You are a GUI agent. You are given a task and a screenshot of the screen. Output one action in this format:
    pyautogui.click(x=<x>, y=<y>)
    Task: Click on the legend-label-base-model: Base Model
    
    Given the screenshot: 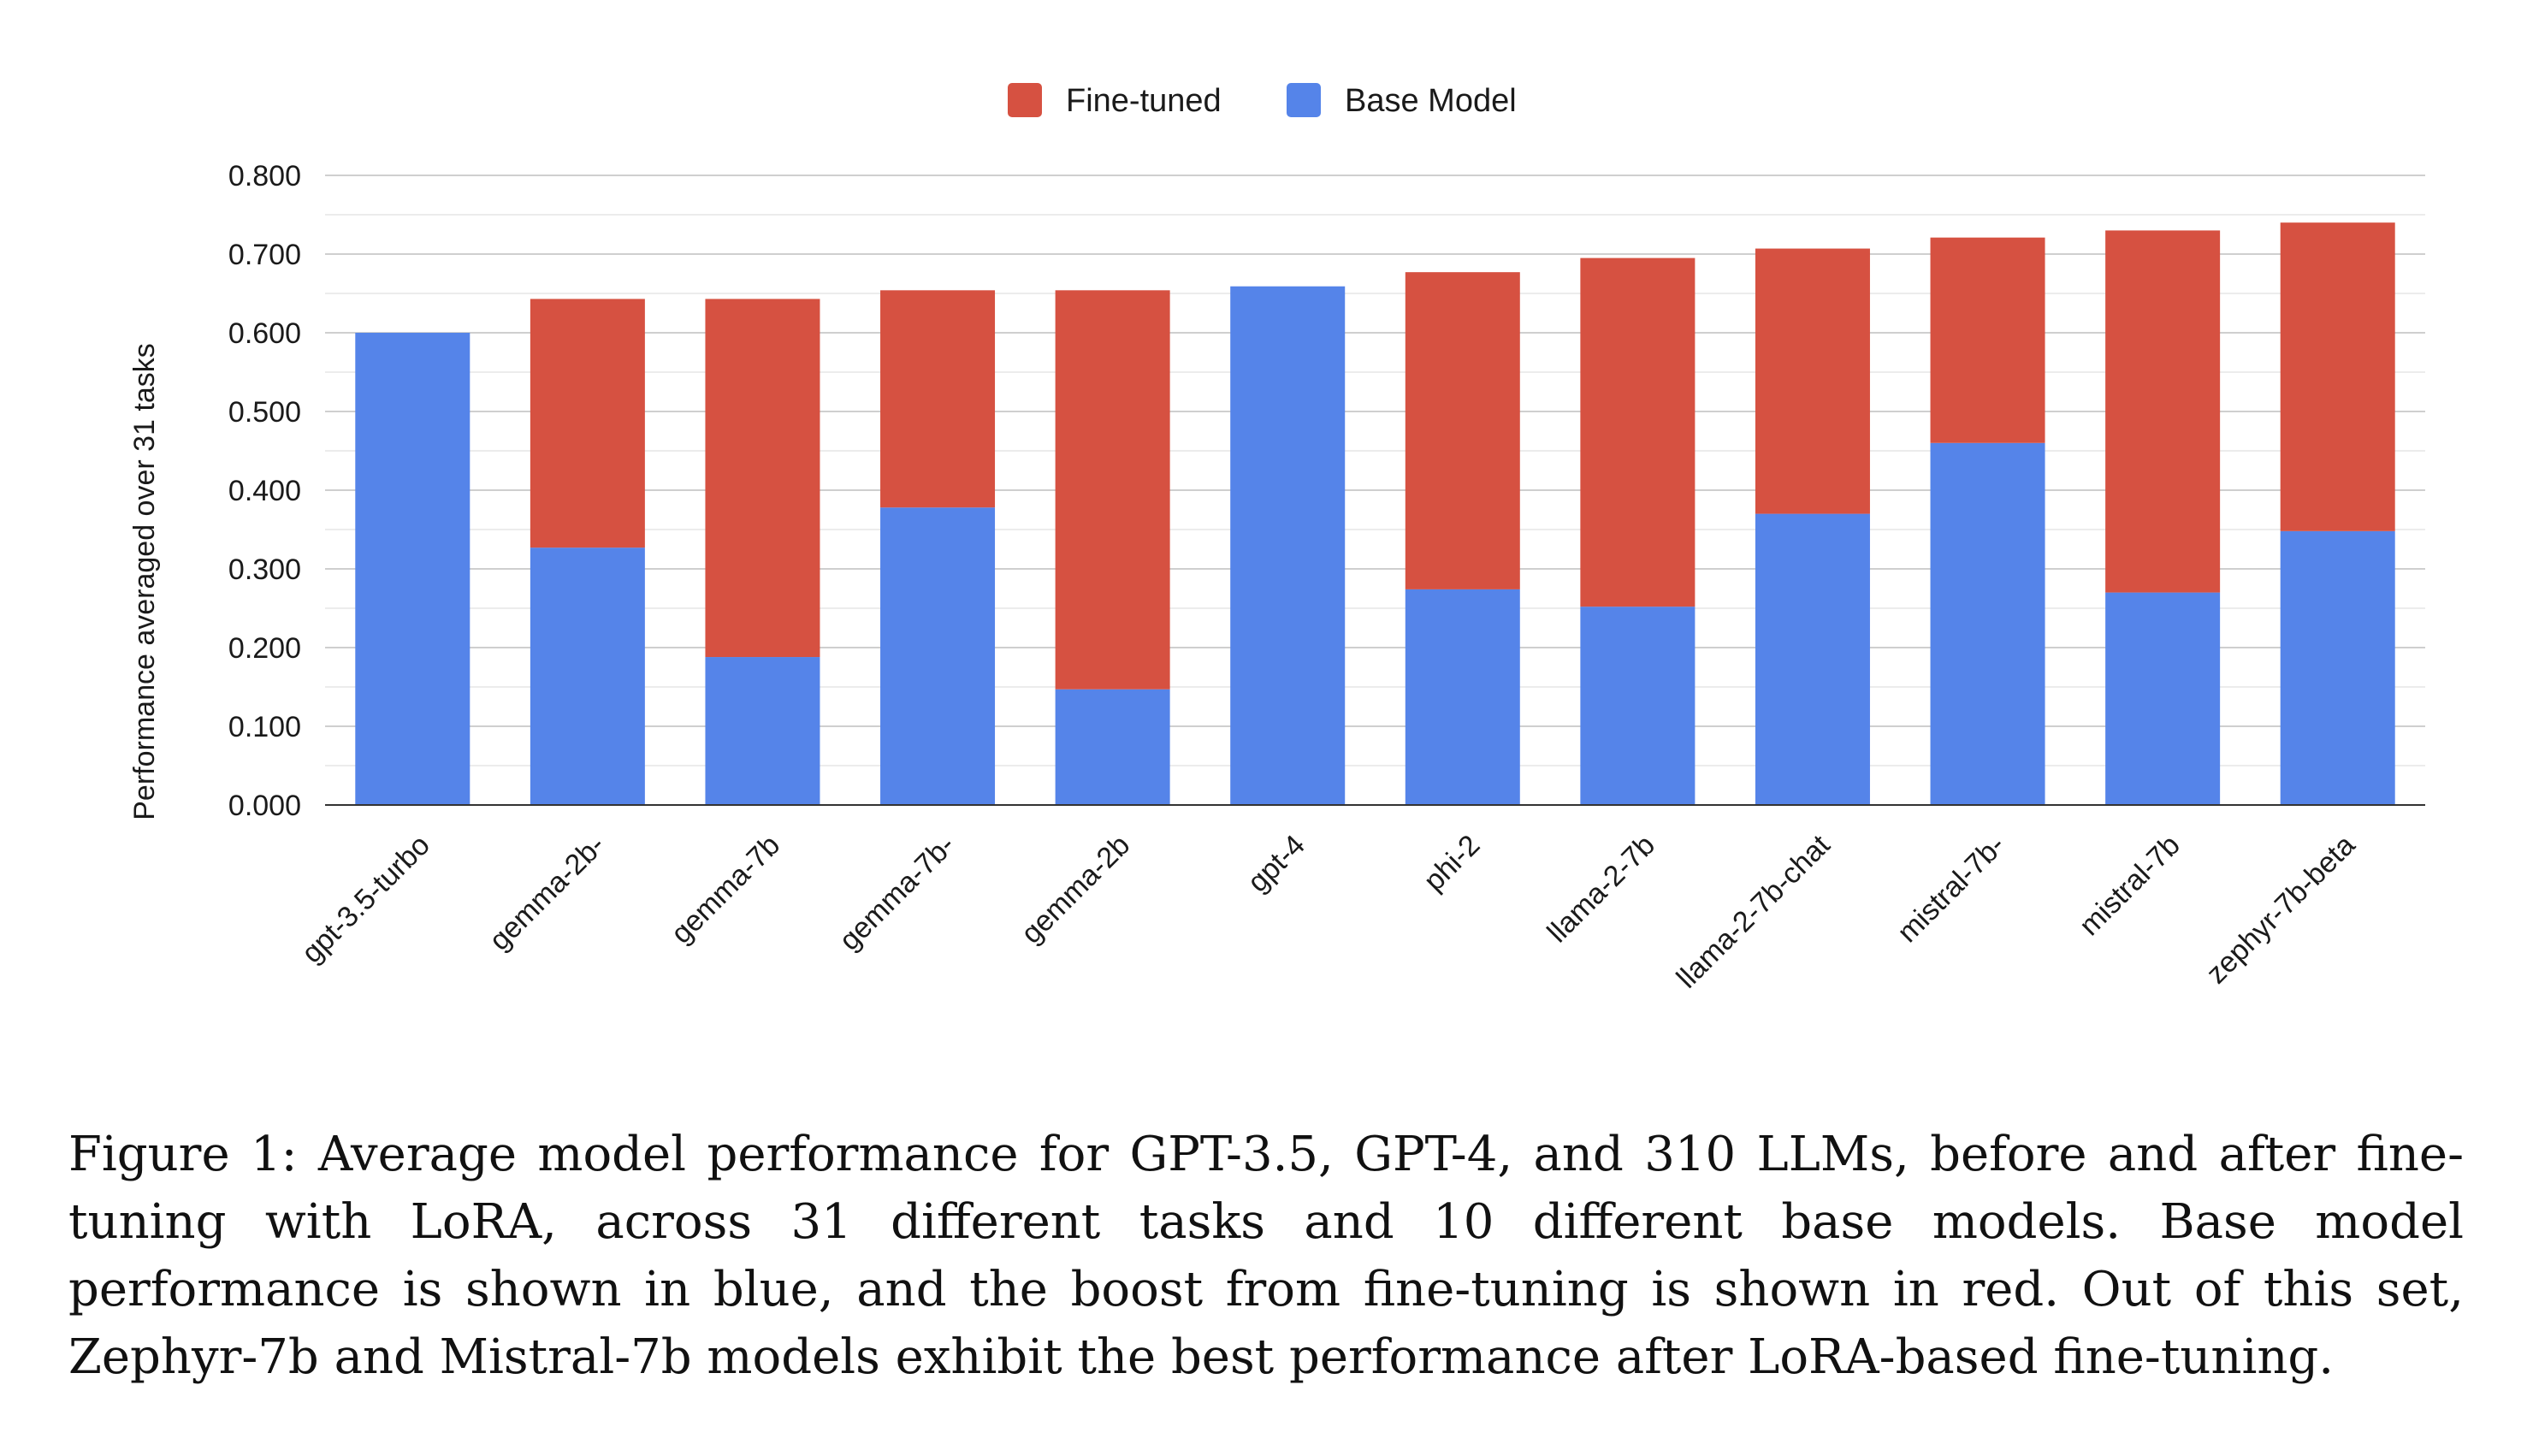 What is the action you would take?
    pyautogui.click(x=1431, y=101)
    